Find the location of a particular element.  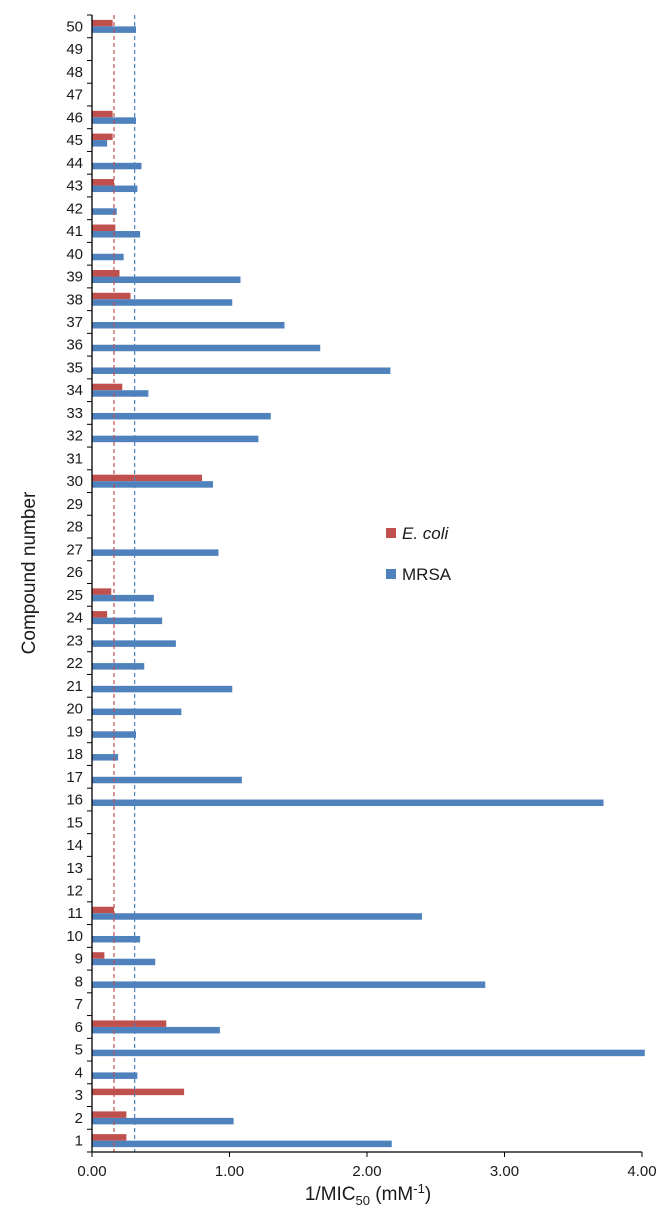

y-tick-label-31: 31 is located at coordinates (74, 458).